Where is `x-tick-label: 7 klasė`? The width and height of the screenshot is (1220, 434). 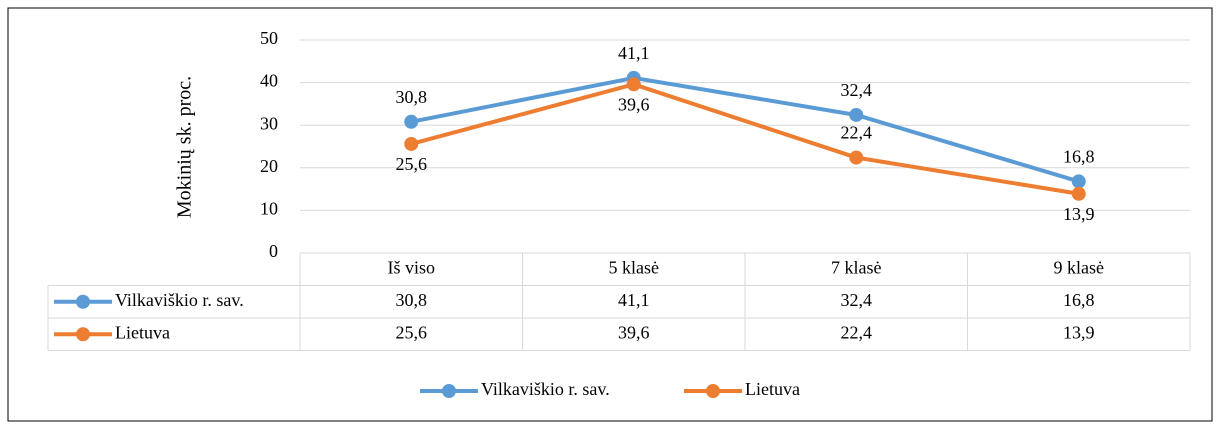 x-tick-label: 7 klasė is located at coordinates (856, 267).